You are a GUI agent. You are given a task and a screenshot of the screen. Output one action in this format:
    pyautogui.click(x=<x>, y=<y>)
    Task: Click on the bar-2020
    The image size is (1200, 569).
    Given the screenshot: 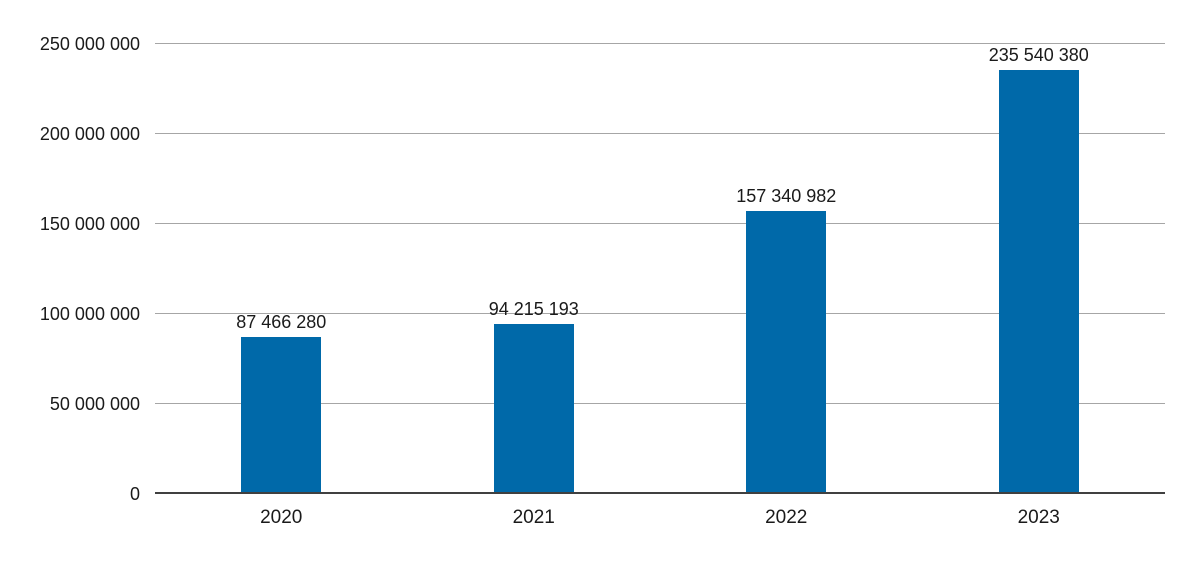 What is the action you would take?
    pyautogui.click(x=281, y=415)
    